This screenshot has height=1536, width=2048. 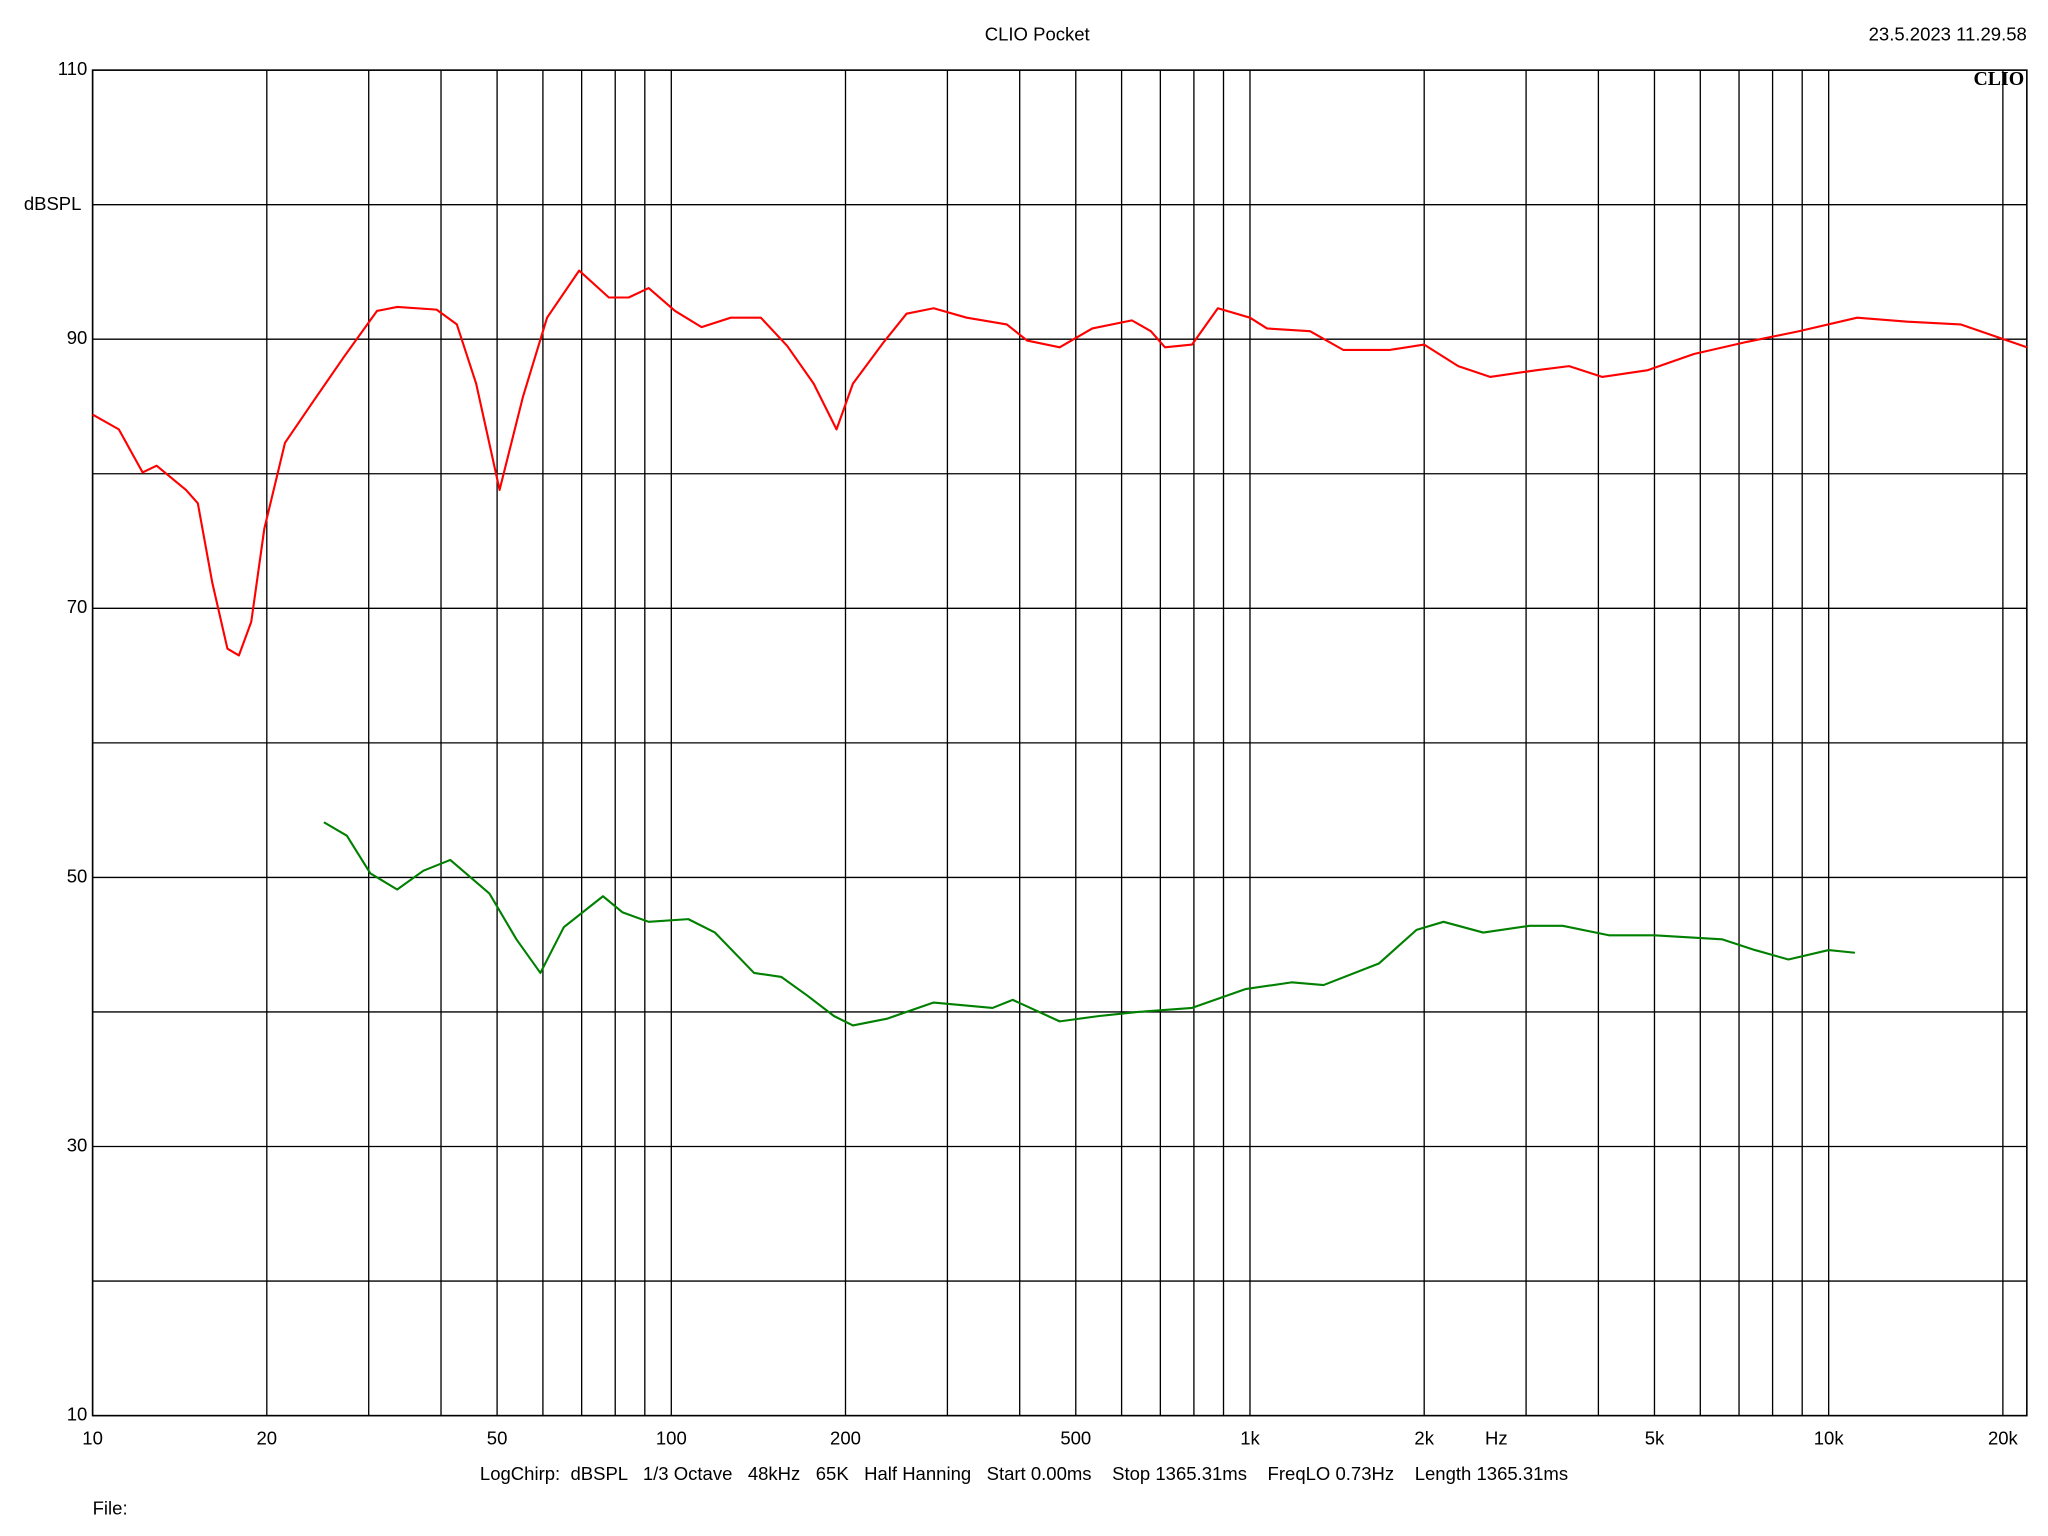 What do you see at coordinates (92, 1437) in the screenshot?
I see `x-tick-label: 10` at bounding box center [92, 1437].